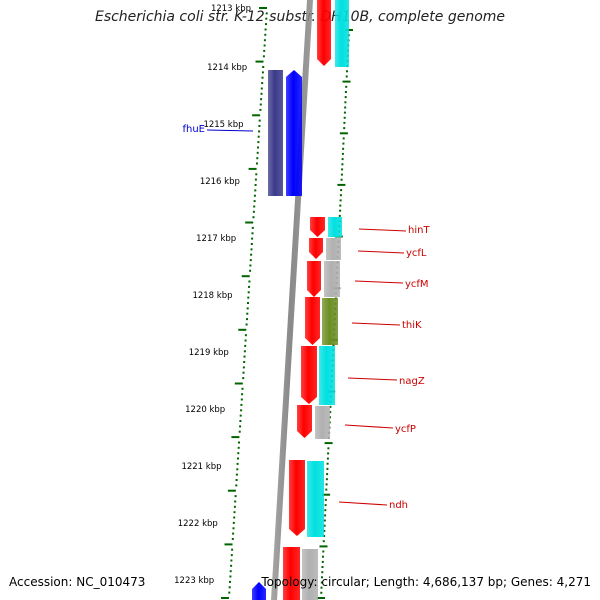 This screenshot has height=600, width=600. Describe the element at coordinates (198, 524) in the screenshot. I see `kbp-label: 1222 kbp` at that location.